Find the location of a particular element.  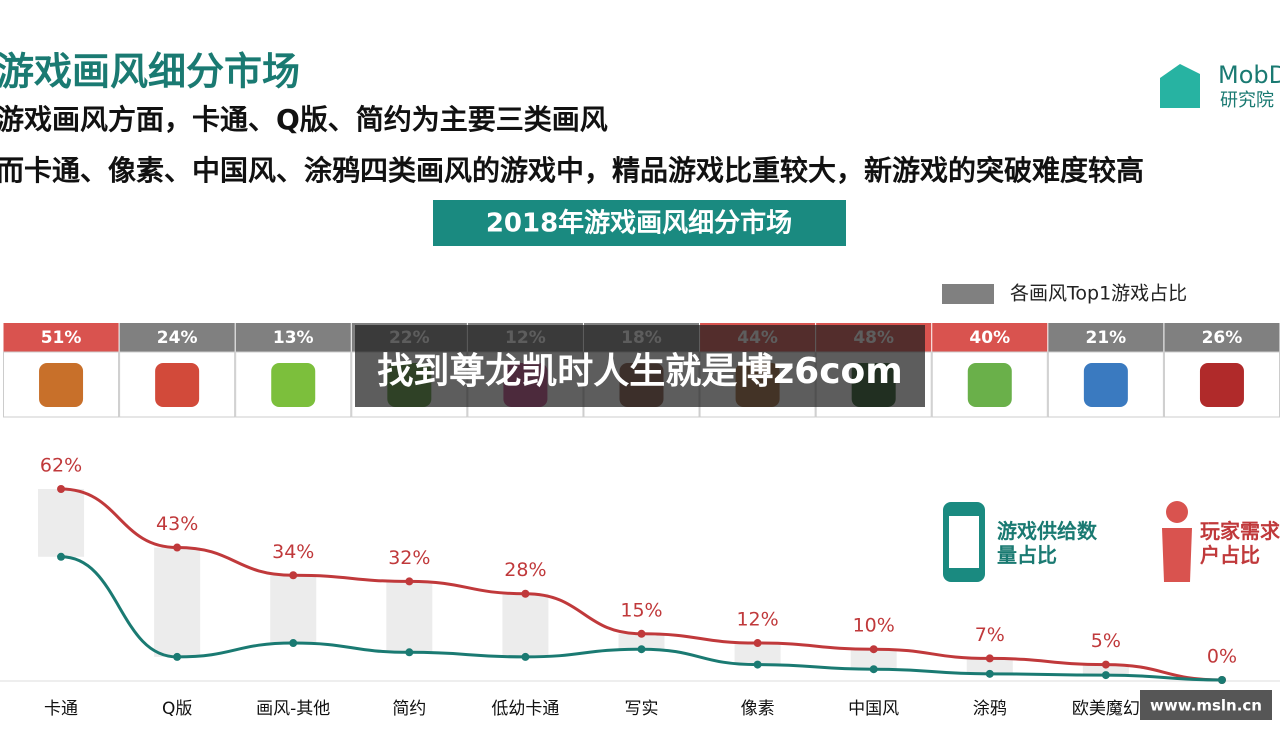

phone-screen is located at coordinates (964, 542).